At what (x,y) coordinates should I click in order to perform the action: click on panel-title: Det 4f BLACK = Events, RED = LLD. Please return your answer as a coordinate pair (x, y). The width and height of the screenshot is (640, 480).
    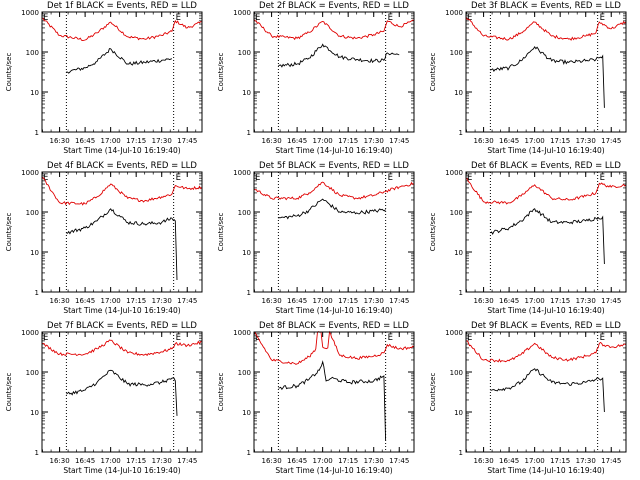
    Looking at the image, I should click on (122, 166).